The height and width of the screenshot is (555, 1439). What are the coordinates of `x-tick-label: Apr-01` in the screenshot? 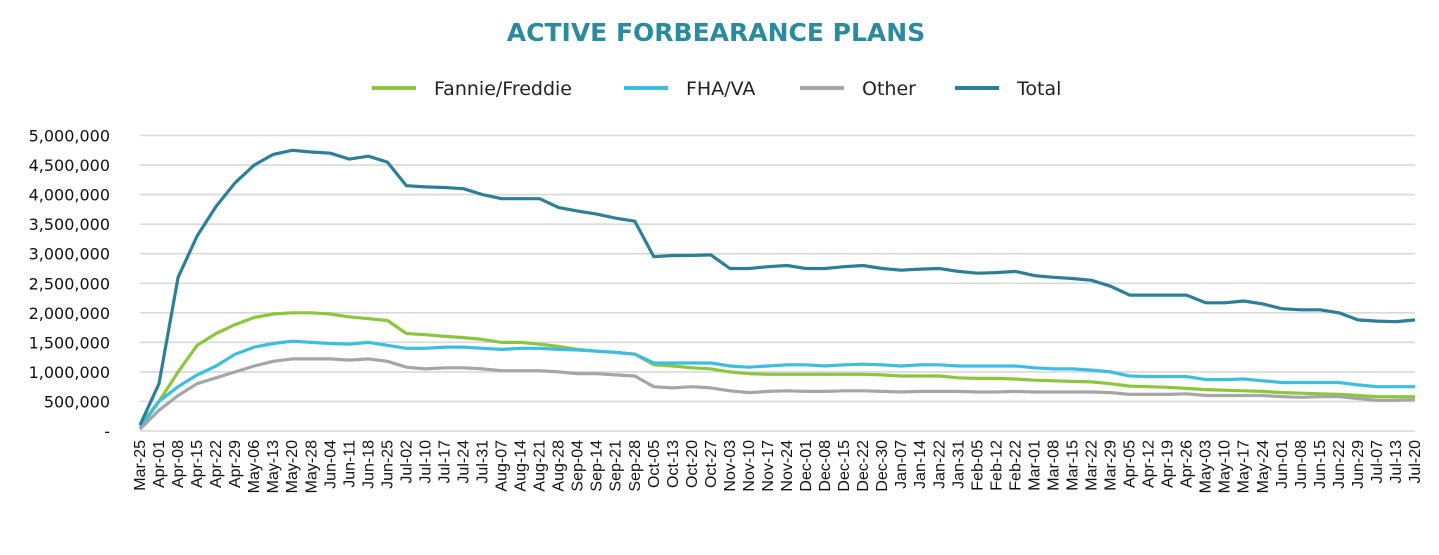 It's located at (159, 464).